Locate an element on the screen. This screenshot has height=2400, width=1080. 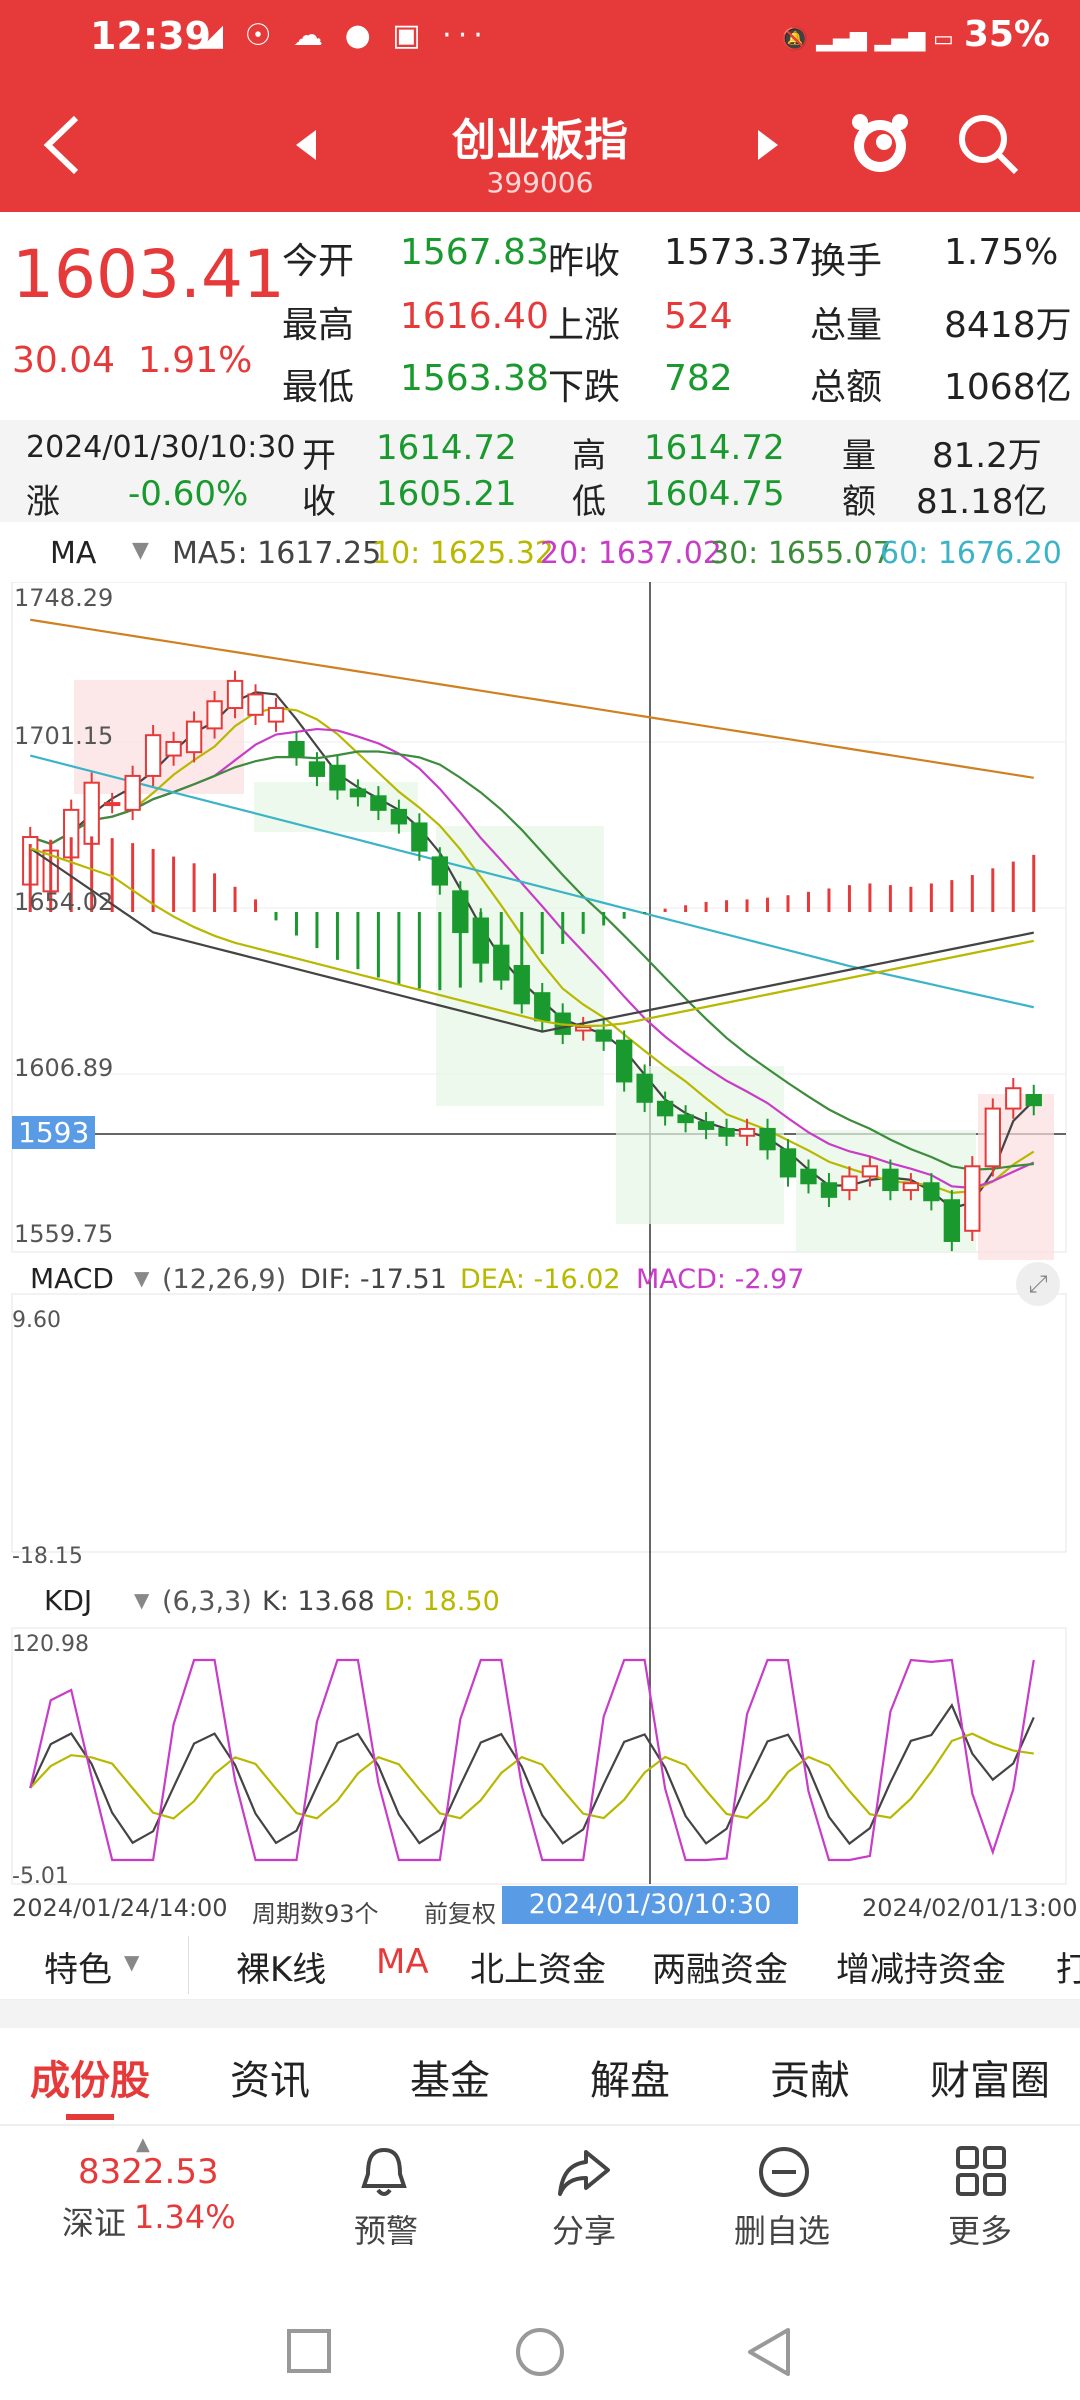
low-value: 1604.75 is located at coordinates (714, 494).